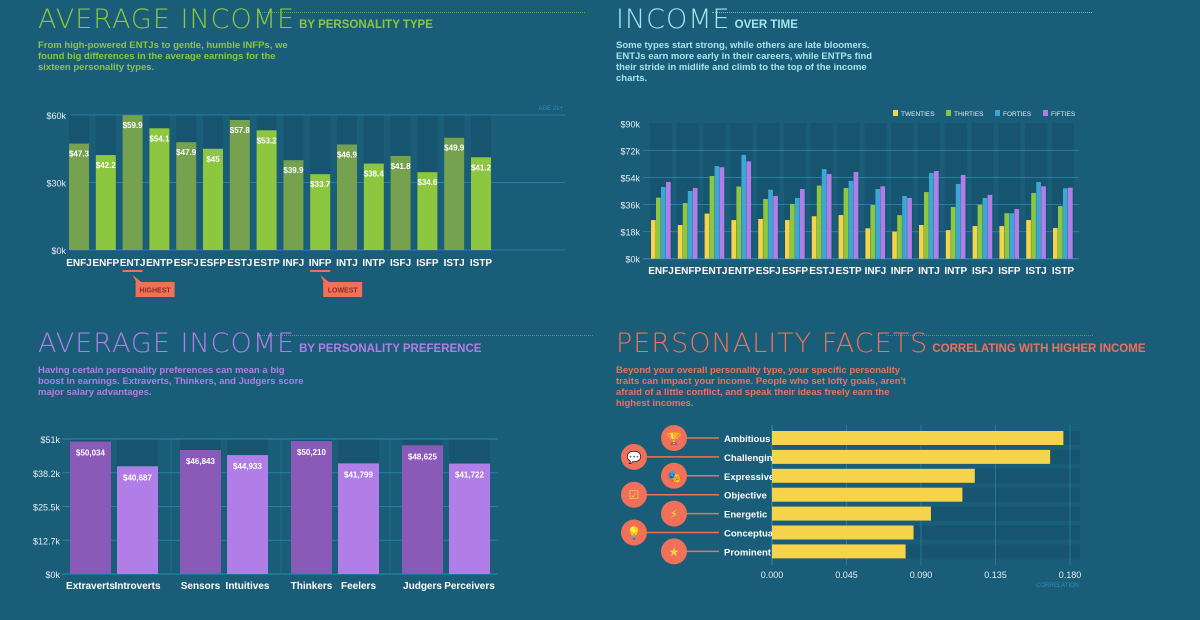  Describe the element at coordinates (997, 113) in the screenshot. I see `legend-swatch` at that location.